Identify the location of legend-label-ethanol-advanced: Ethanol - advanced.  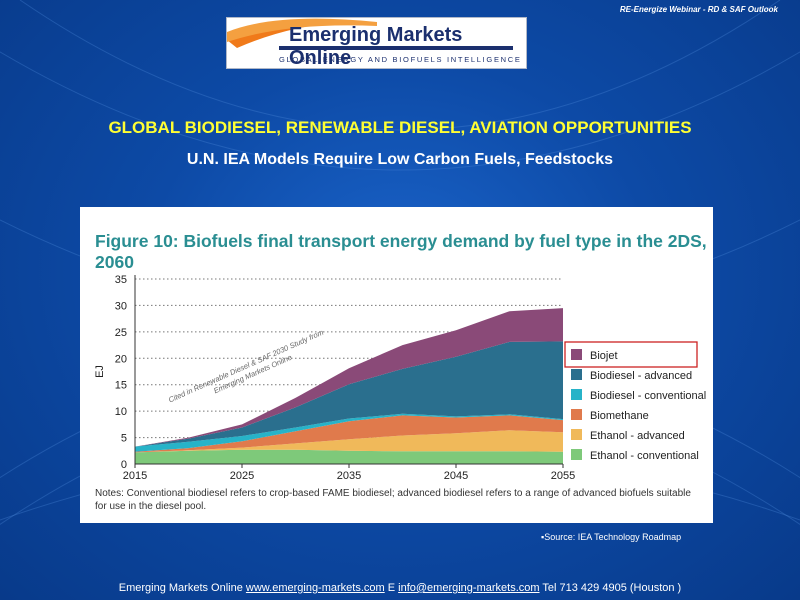
(637, 436).